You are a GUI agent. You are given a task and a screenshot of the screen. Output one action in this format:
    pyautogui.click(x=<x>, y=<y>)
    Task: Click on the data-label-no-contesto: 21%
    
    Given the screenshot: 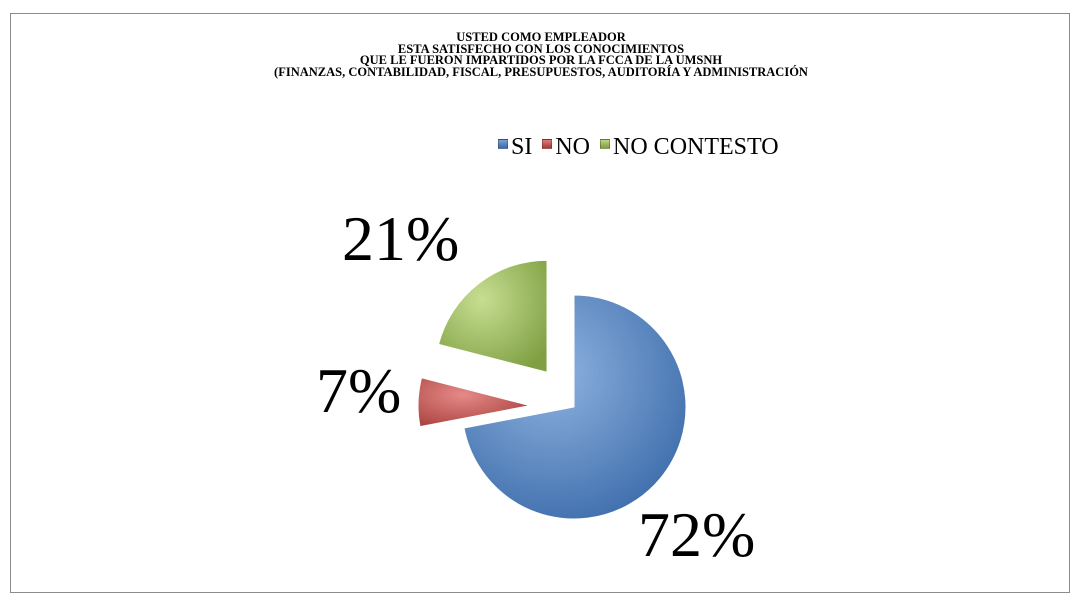 What is the action you would take?
    pyautogui.click(x=401, y=238)
    